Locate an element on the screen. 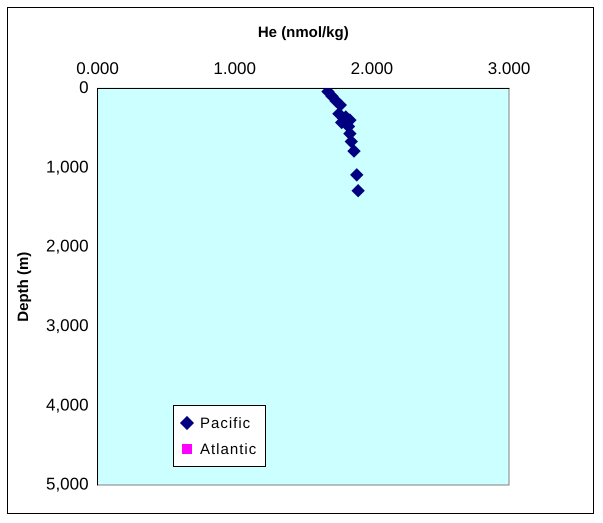 The height and width of the screenshot is (523, 603). y-axis-title: Depth (m) is located at coordinates (23, 287).